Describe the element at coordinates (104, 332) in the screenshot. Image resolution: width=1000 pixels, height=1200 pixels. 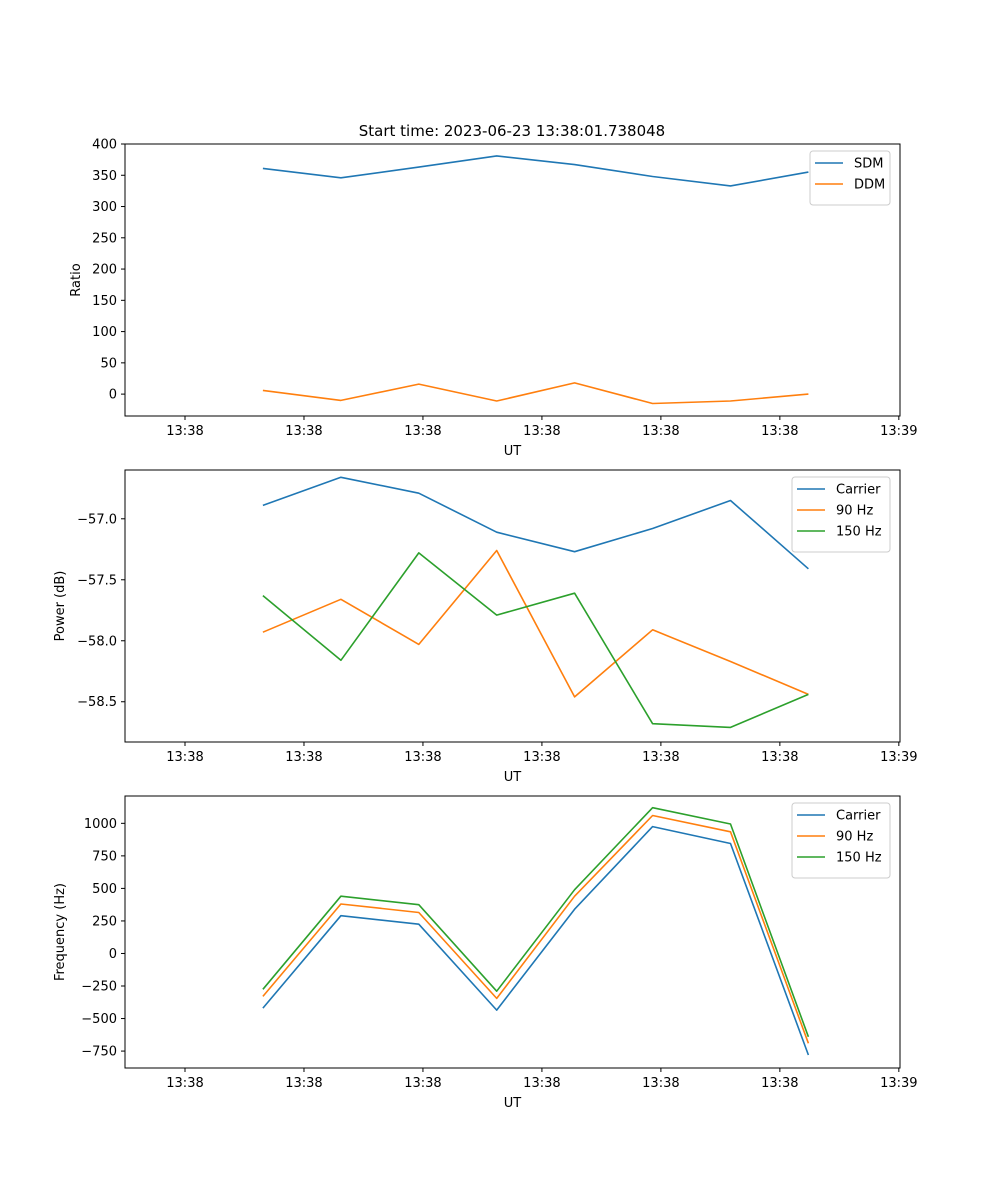
I see `y-tick-label: 100` at that location.